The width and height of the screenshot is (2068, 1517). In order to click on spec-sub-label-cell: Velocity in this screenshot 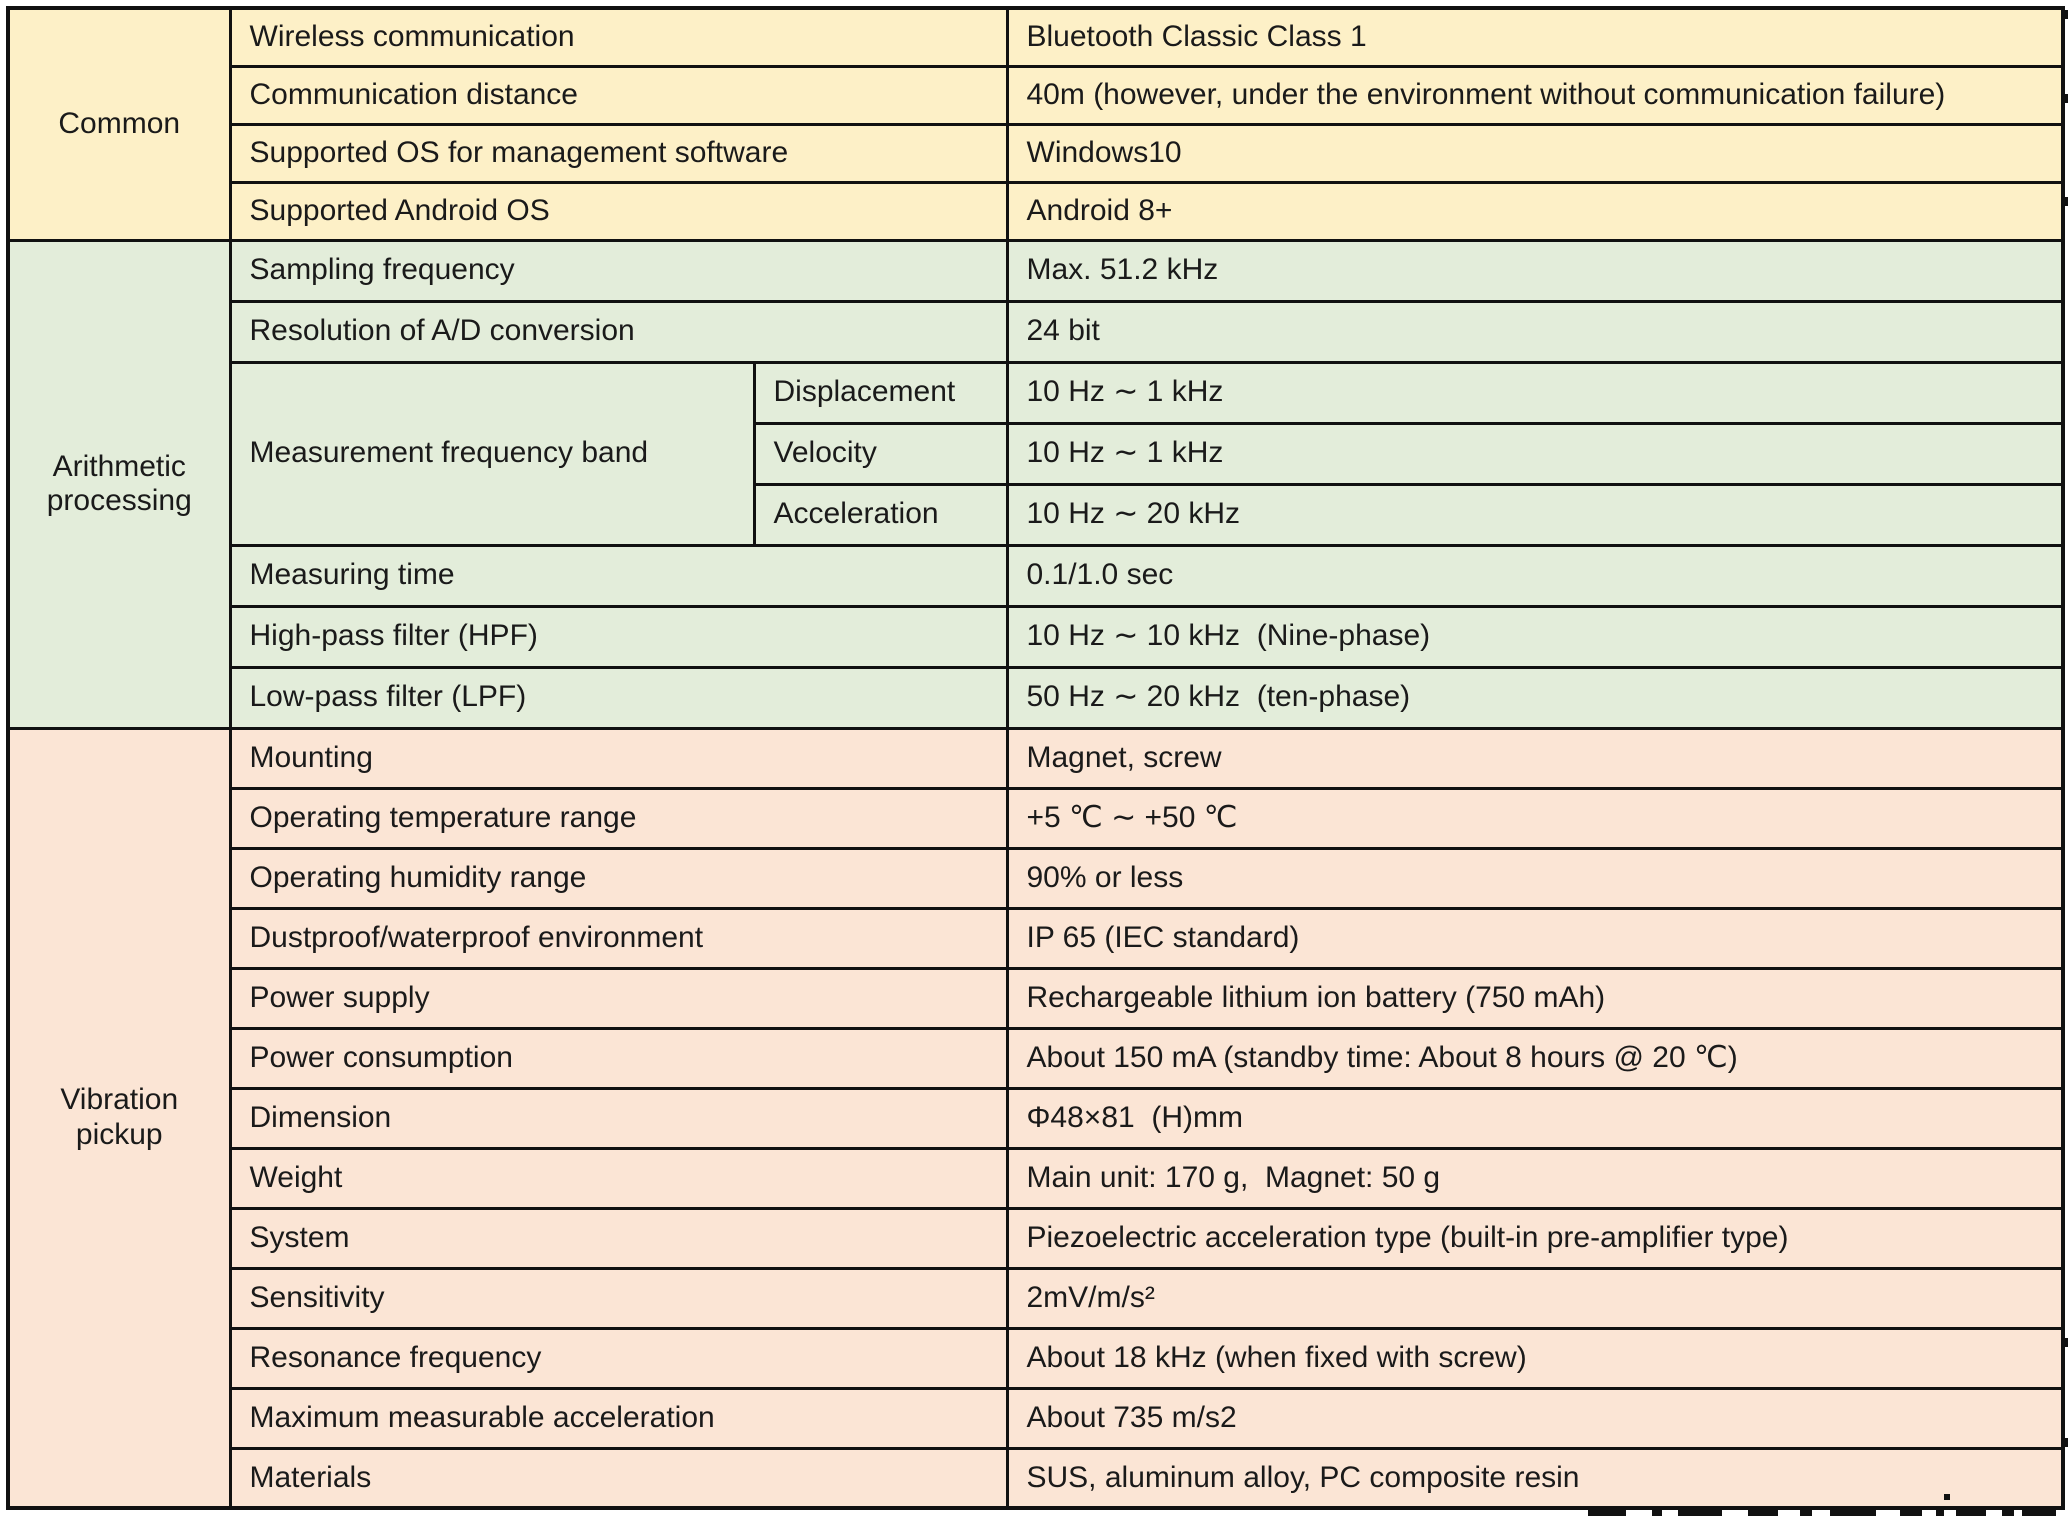, I will do `click(880, 453)`.